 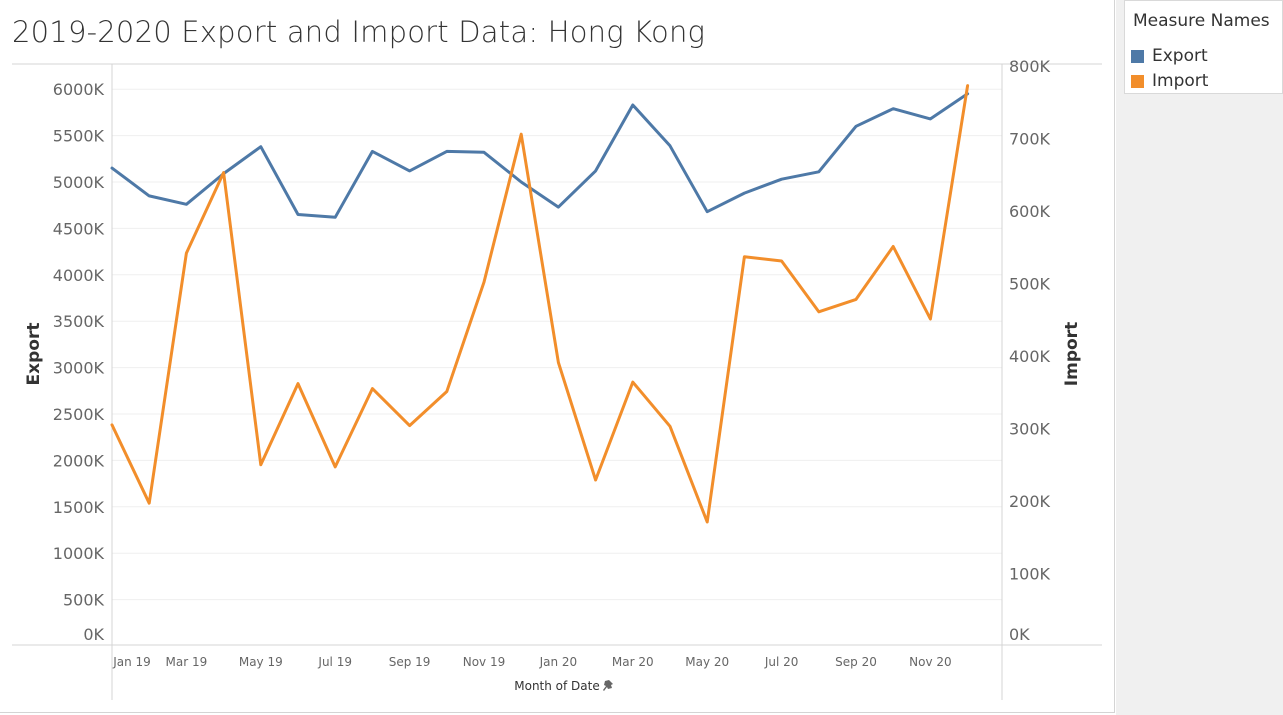 I want to click on y-left-tick-label: 3000K, so click(x=79, y=368).